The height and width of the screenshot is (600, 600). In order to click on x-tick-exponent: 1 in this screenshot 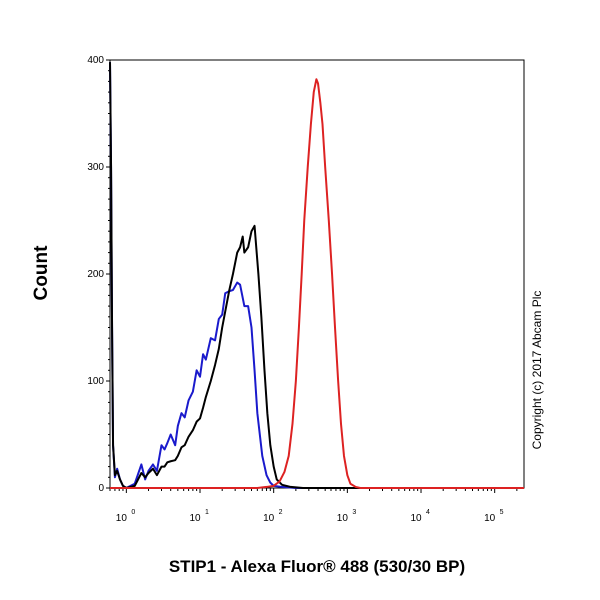, I will do `click(207, 512)`.